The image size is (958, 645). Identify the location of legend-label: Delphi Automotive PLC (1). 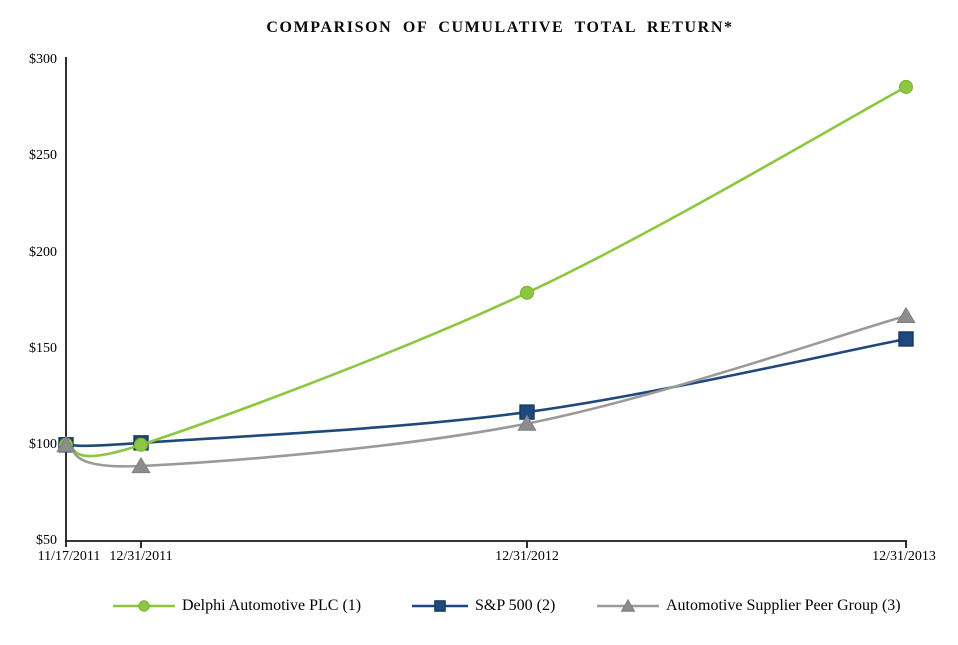
(272, 605).